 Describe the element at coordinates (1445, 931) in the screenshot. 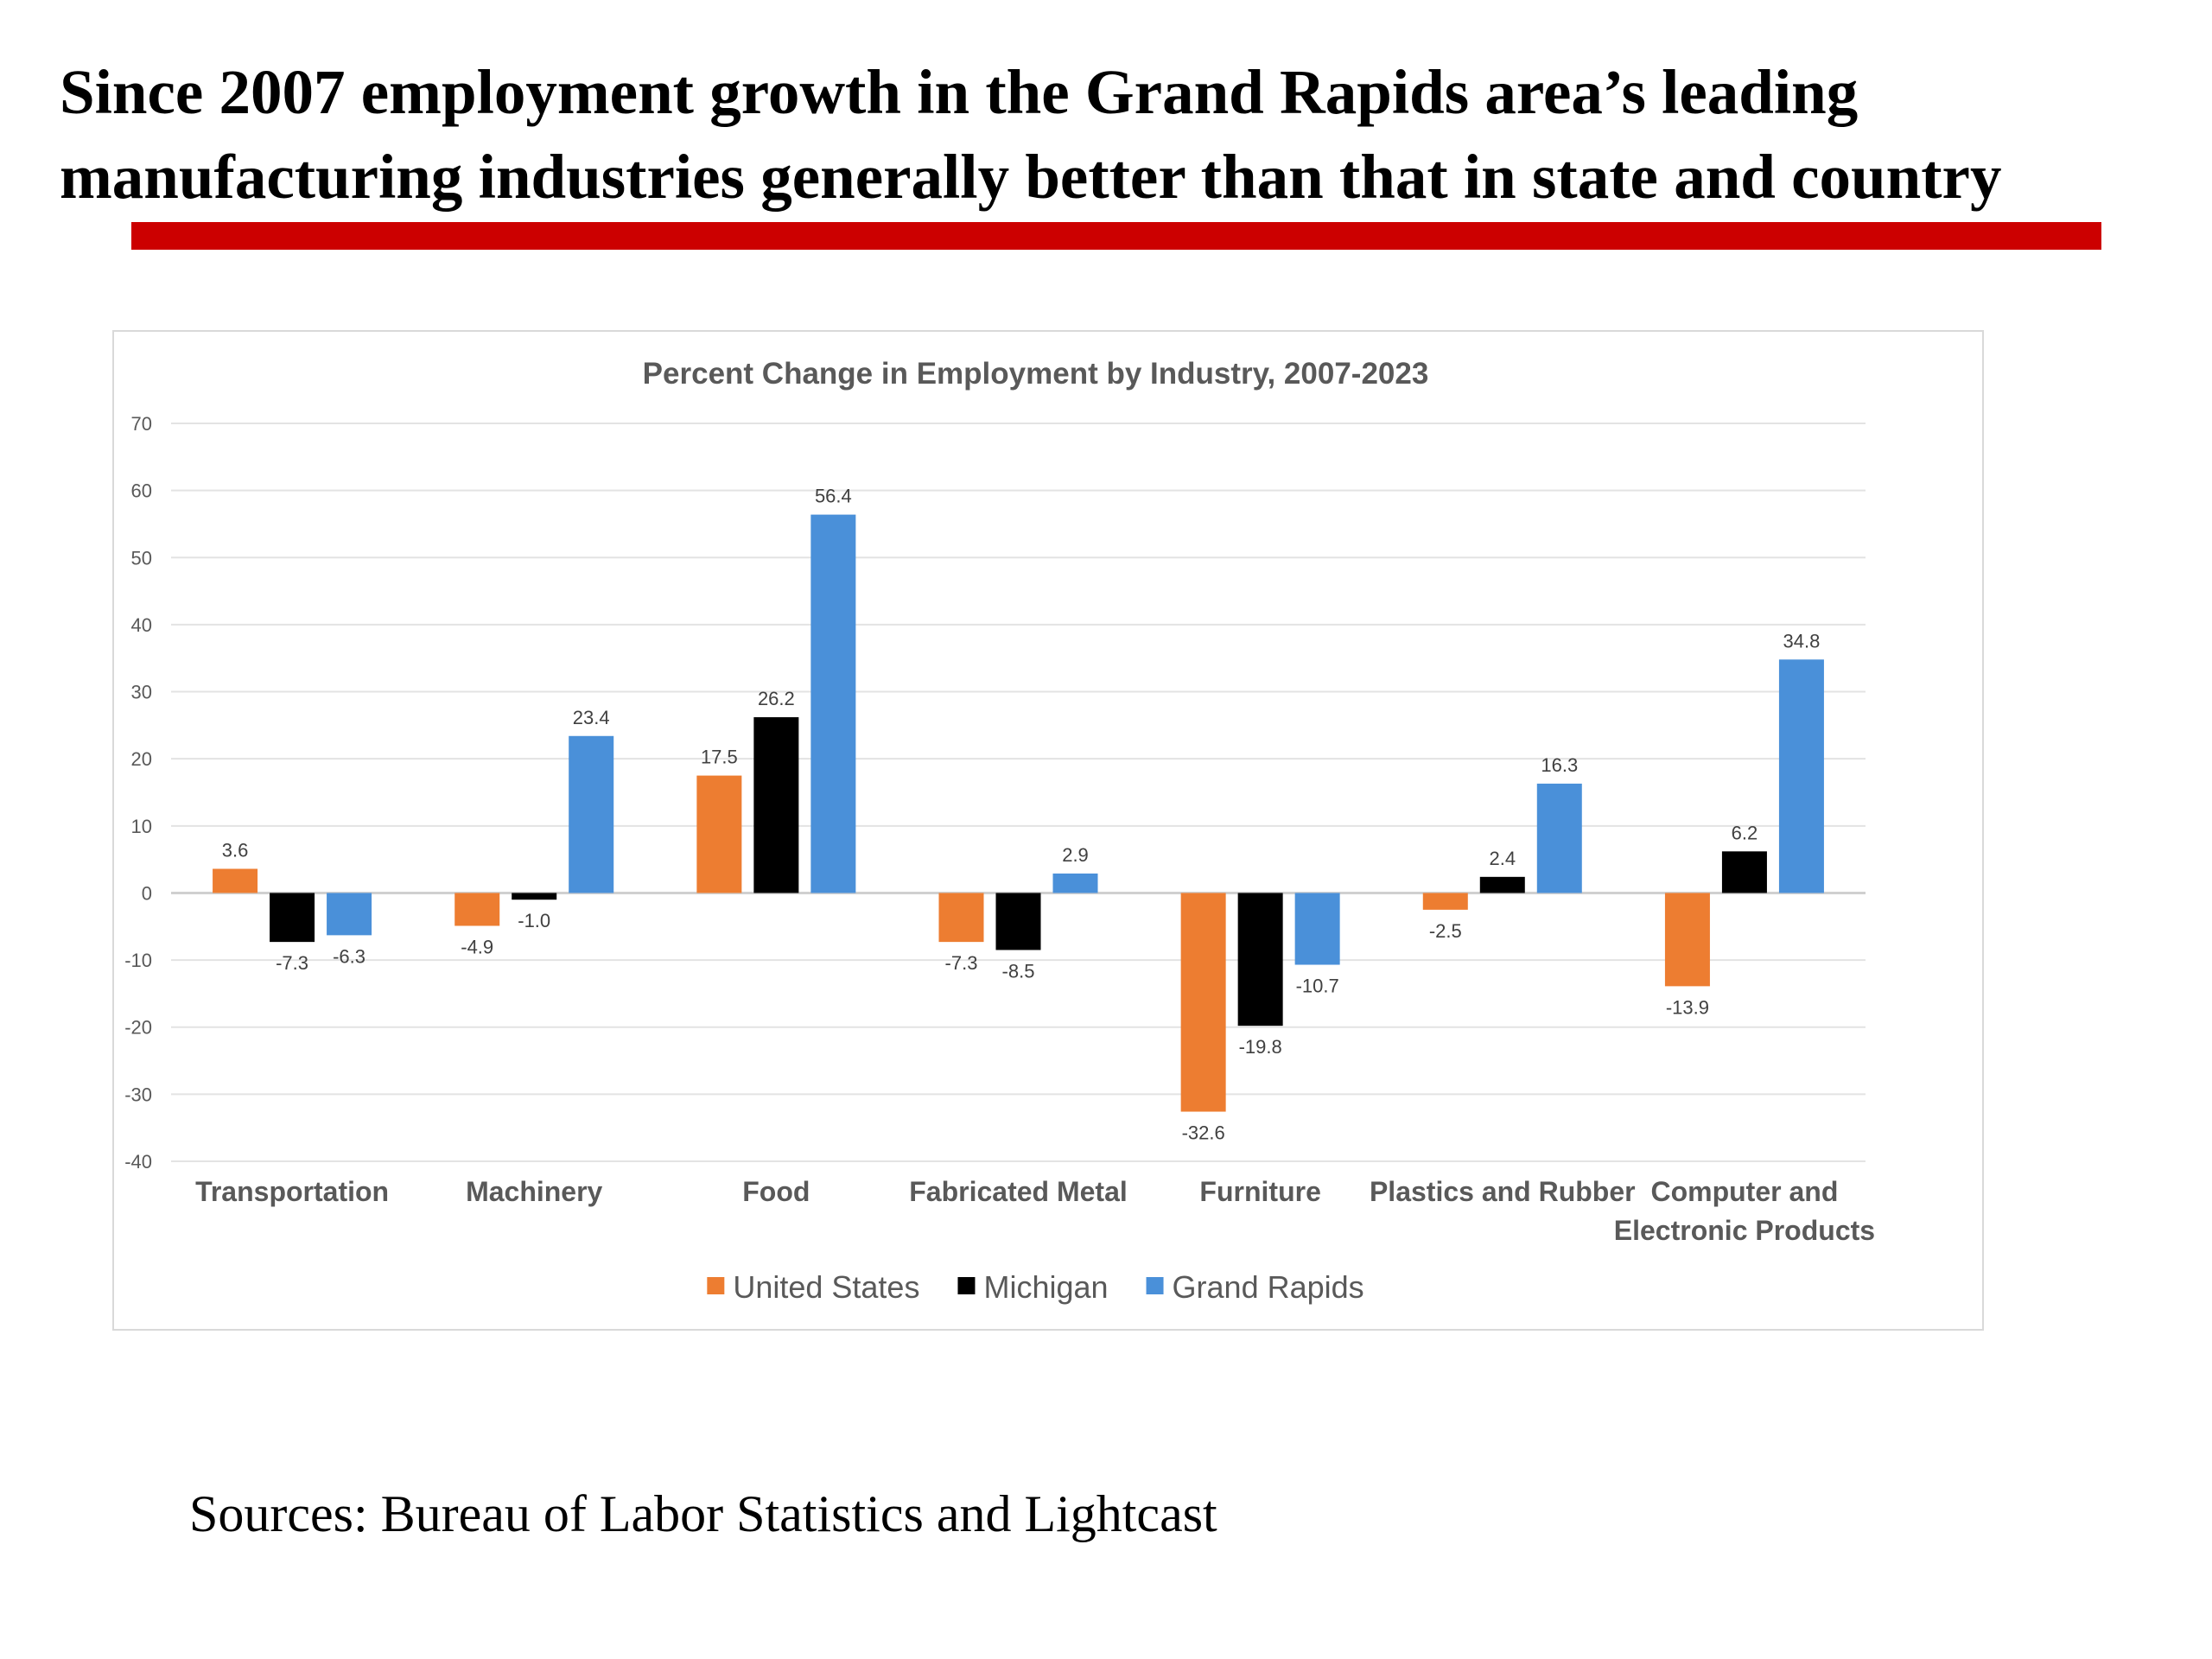

I see `data-label: -2.5` at that location.